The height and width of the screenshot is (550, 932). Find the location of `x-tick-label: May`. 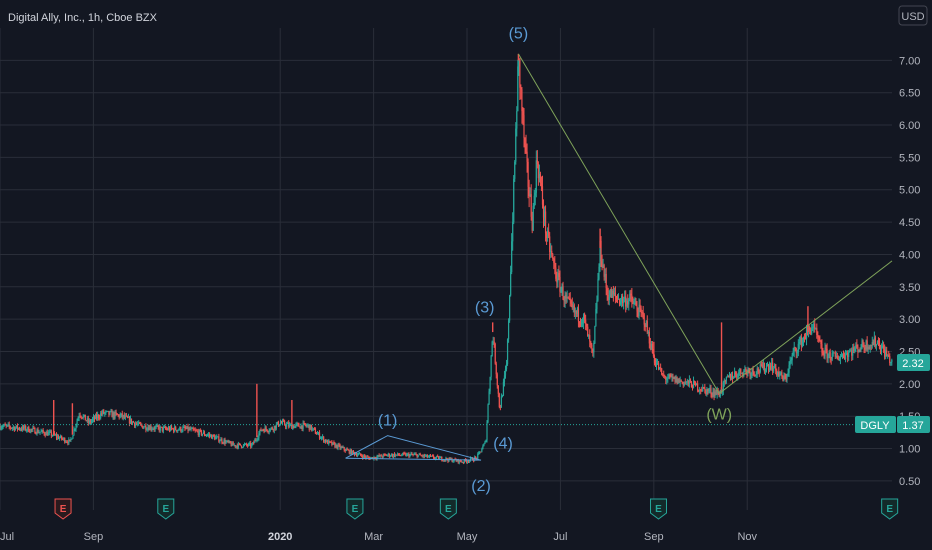

x-tick-label: May is located at coordinates (467, 537).